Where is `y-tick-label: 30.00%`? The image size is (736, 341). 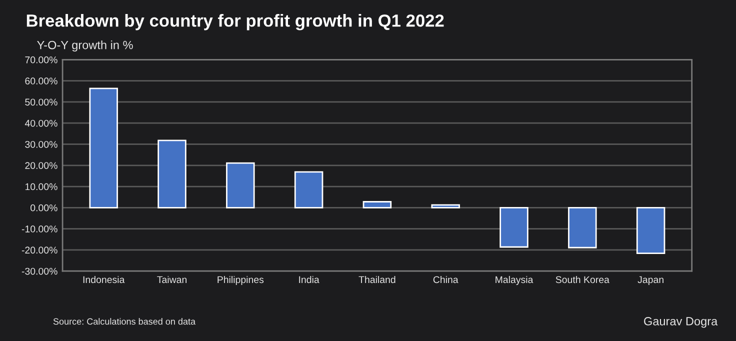
y-tick-label: 30.00% is located at coordinates (41, 144).